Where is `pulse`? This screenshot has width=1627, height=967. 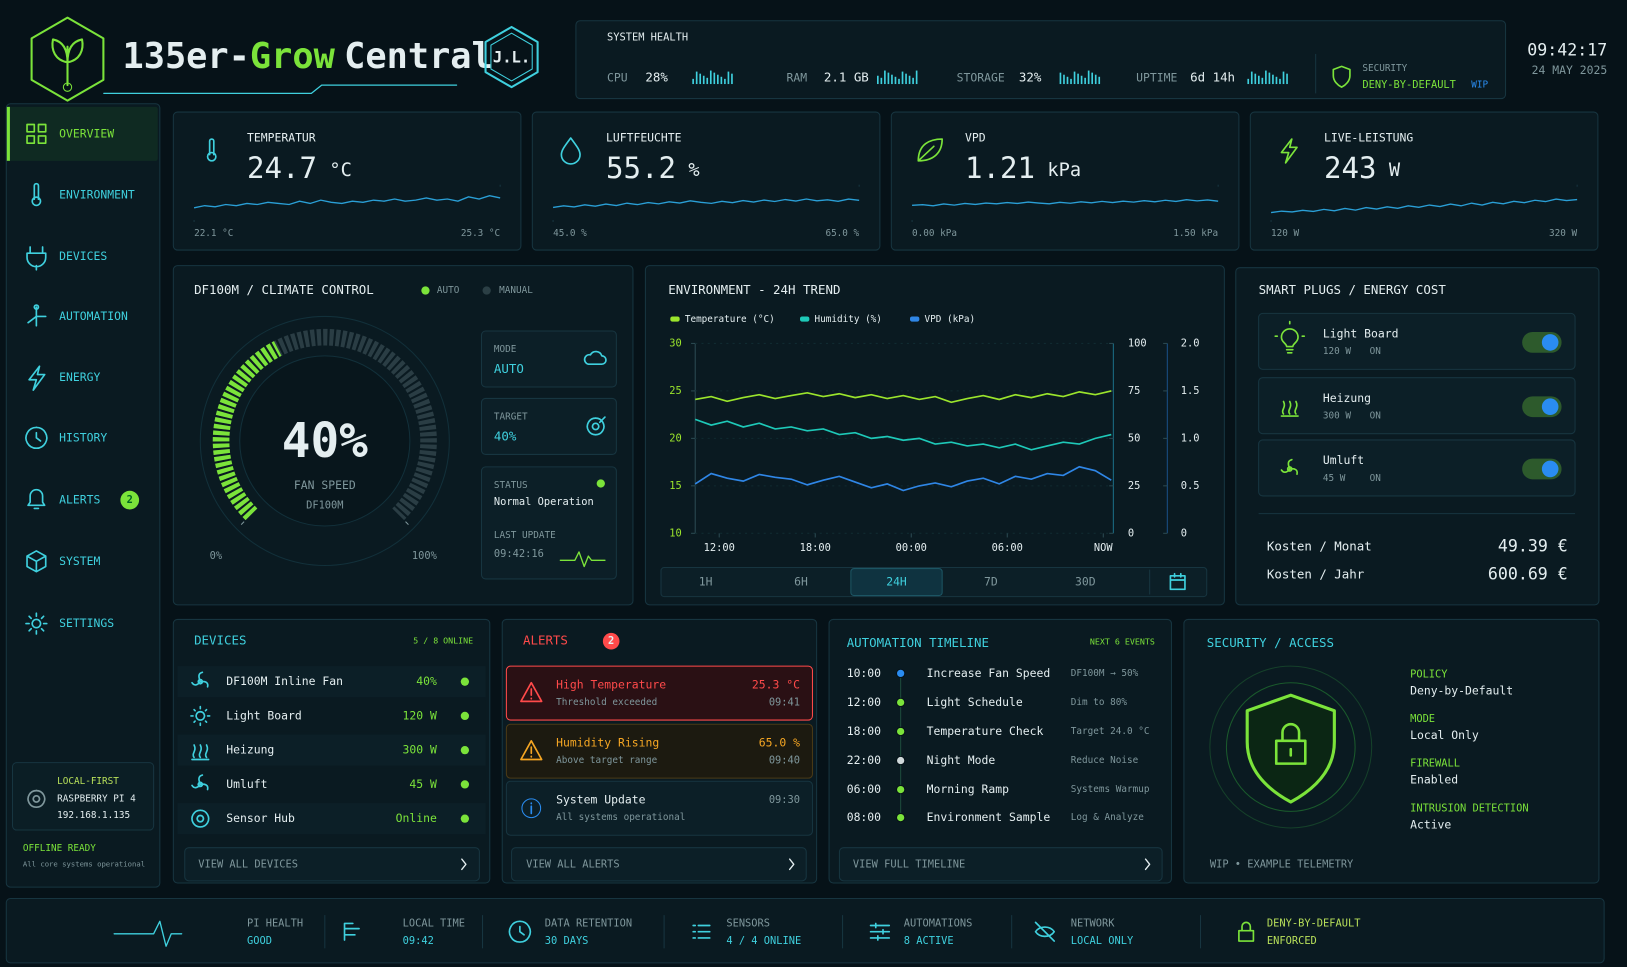
pulse is located at coordinates (582, 559).